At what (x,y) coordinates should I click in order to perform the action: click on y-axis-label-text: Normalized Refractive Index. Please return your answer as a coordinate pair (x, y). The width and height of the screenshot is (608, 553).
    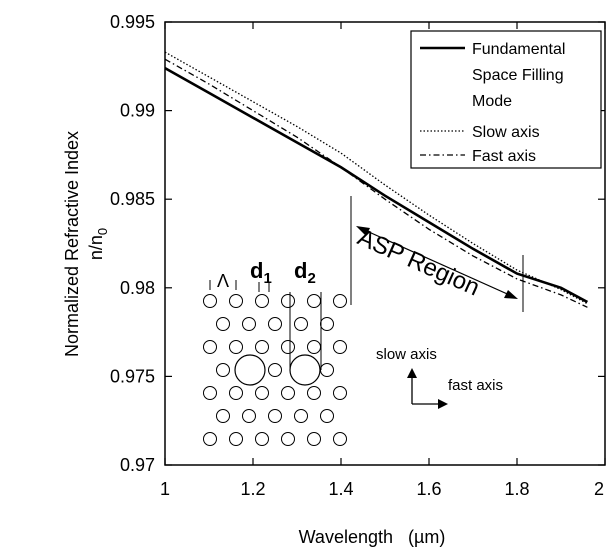
    Looking at the image, I should click on (72, 244).